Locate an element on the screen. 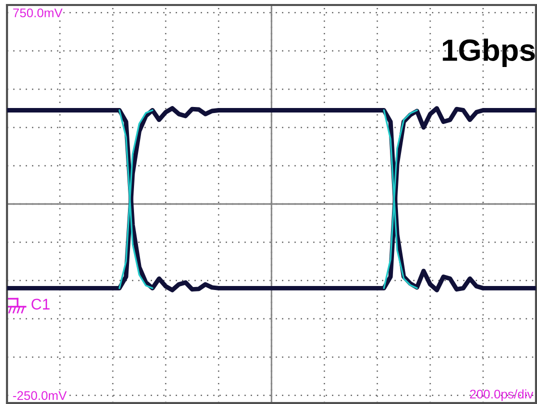  annotation: 200.0ps/div is located at coordinates (502, 395).